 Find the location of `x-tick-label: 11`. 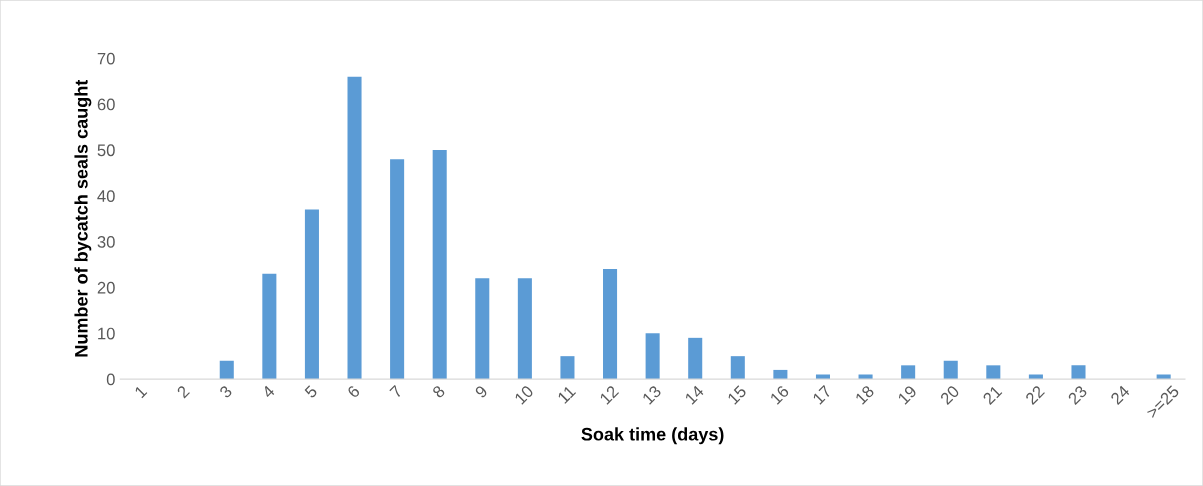

x-tick-label: 11 is located at coordinates (567, 394).